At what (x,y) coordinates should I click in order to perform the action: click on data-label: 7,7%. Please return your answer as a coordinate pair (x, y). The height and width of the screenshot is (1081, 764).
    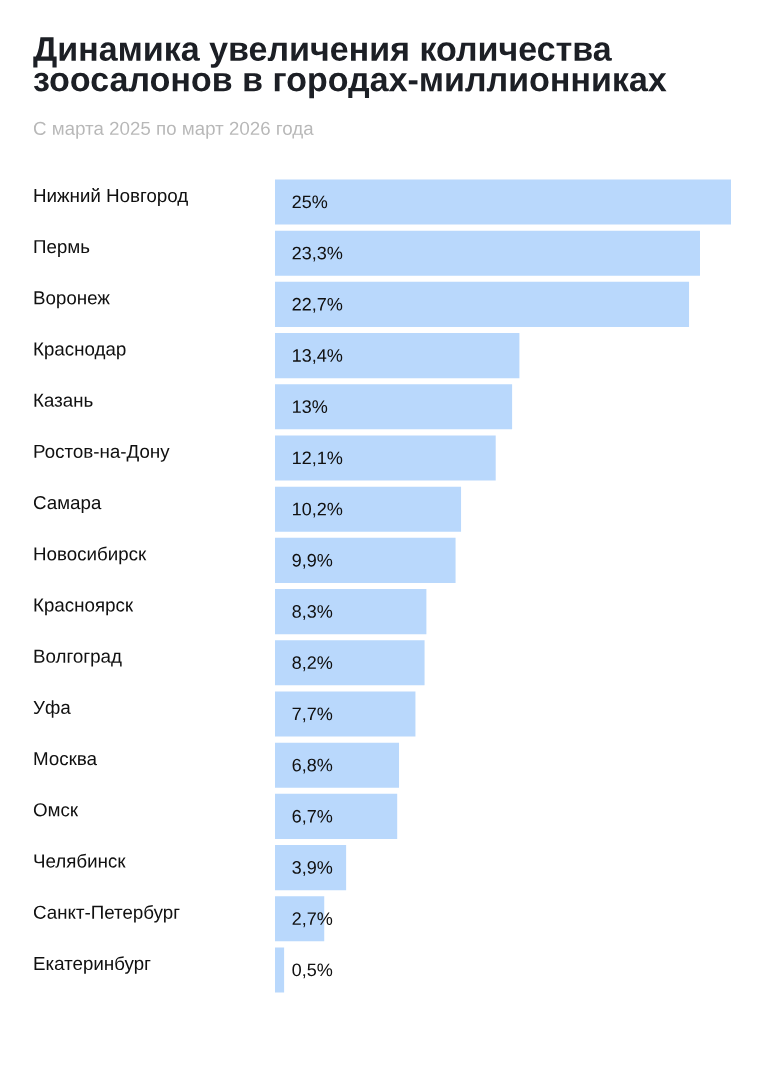
    Looking at the image, I should click on (312, 715).